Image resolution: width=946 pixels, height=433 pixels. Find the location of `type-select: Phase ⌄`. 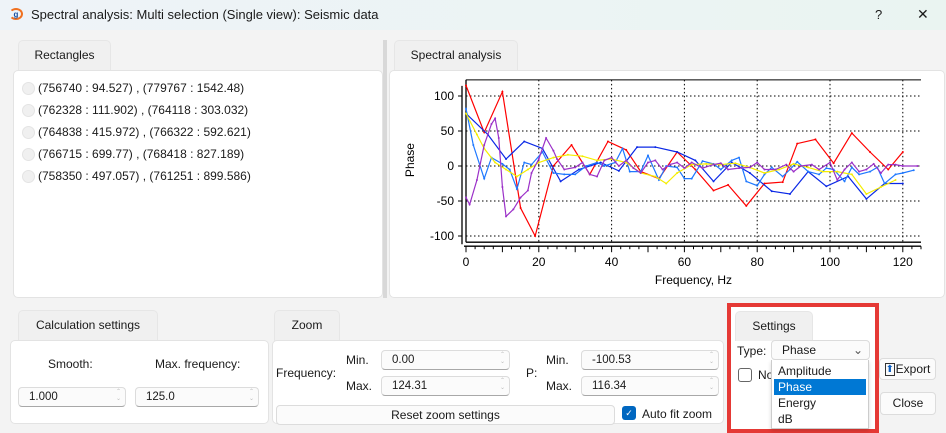

type-select: Phase ⌄ is located at coordinates (820, 350).